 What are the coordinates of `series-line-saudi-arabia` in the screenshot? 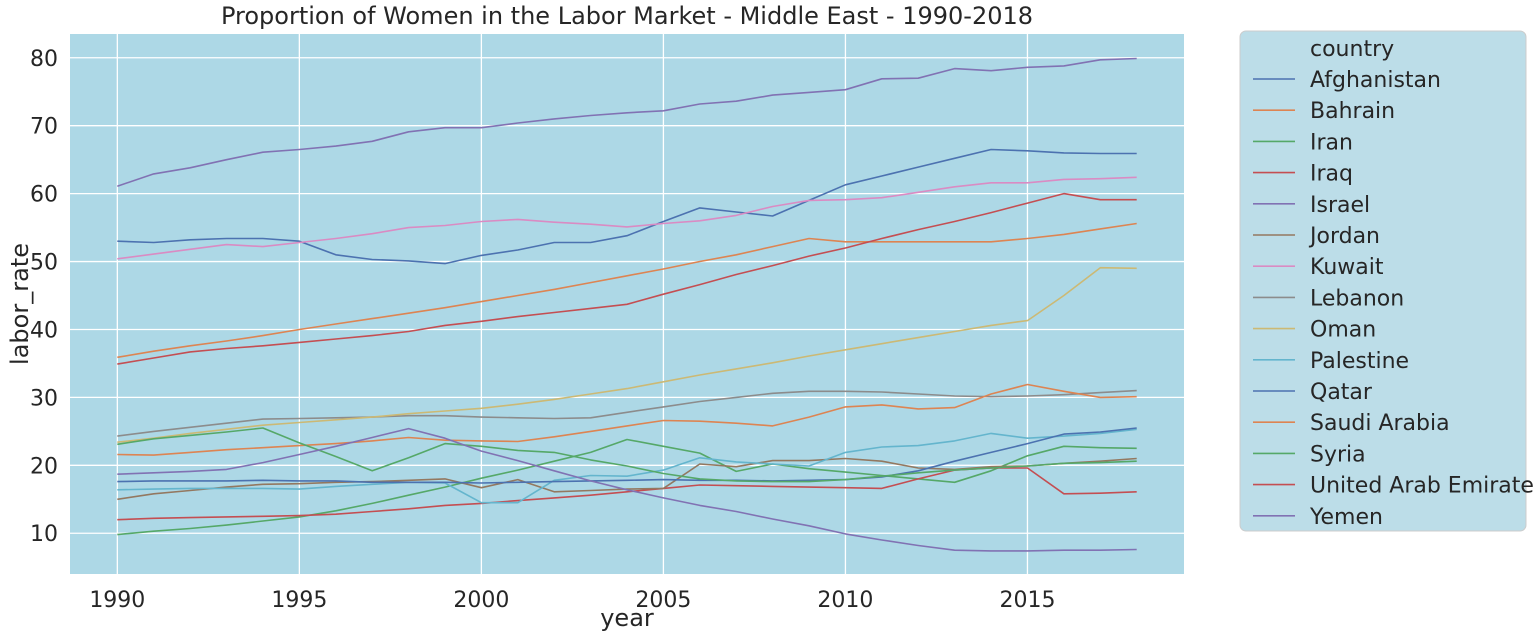 It's located at (627, 419).